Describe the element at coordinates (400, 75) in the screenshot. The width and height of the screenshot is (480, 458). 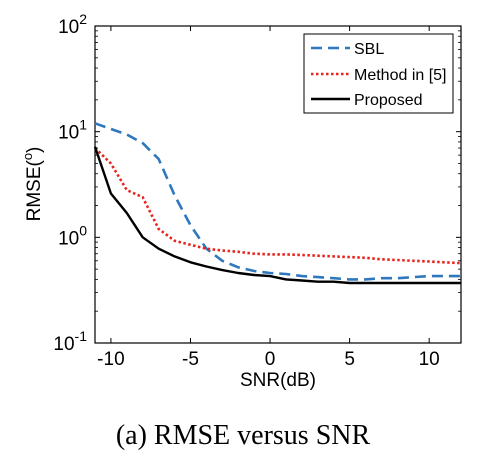
I see `legend-label-method5: Method in [5]` at that location.